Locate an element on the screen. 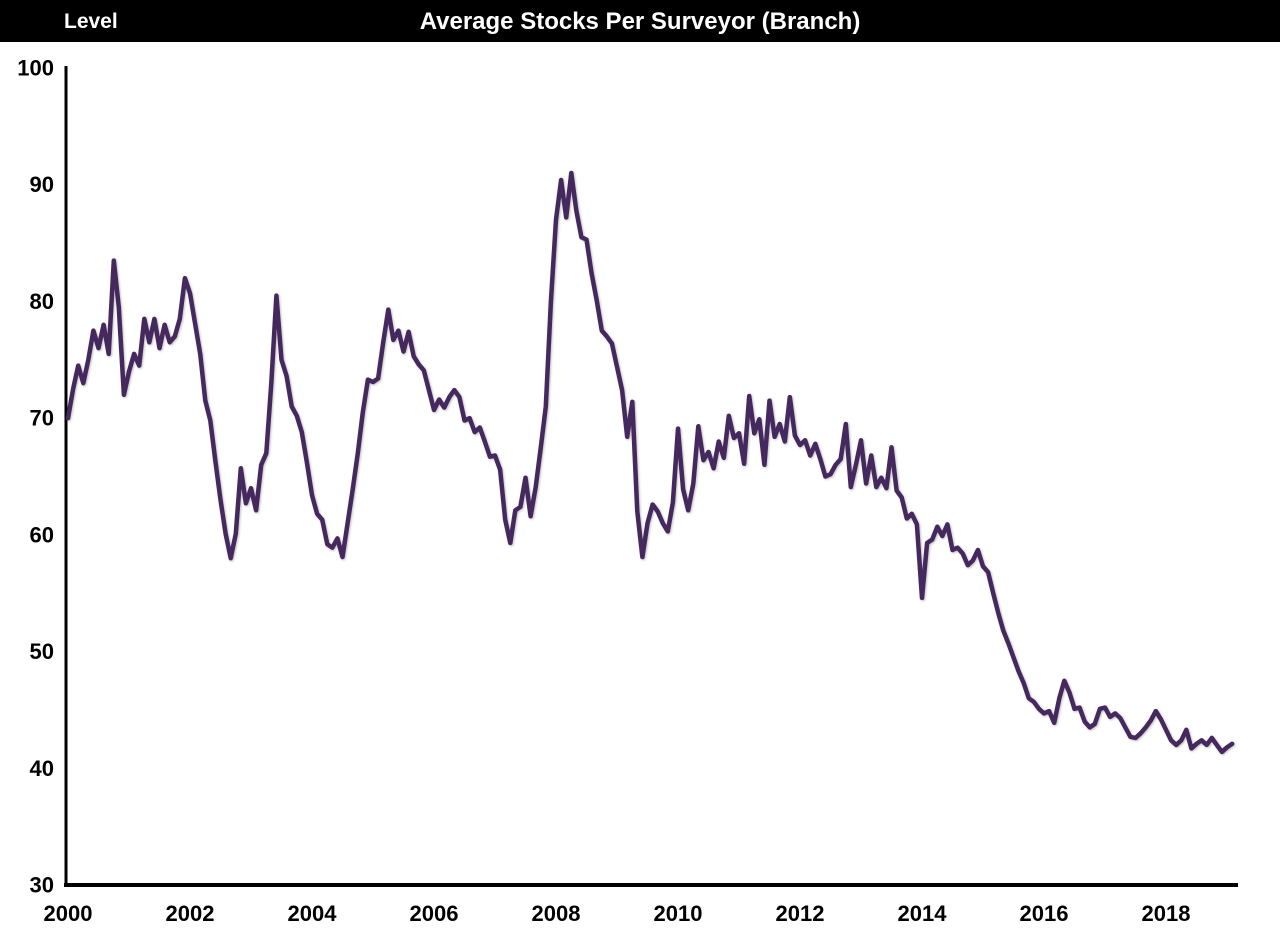 The width and height of the screenshot is (1280, 938). x-axis-tick-label: 2006 is located at coordinates (434, 913).